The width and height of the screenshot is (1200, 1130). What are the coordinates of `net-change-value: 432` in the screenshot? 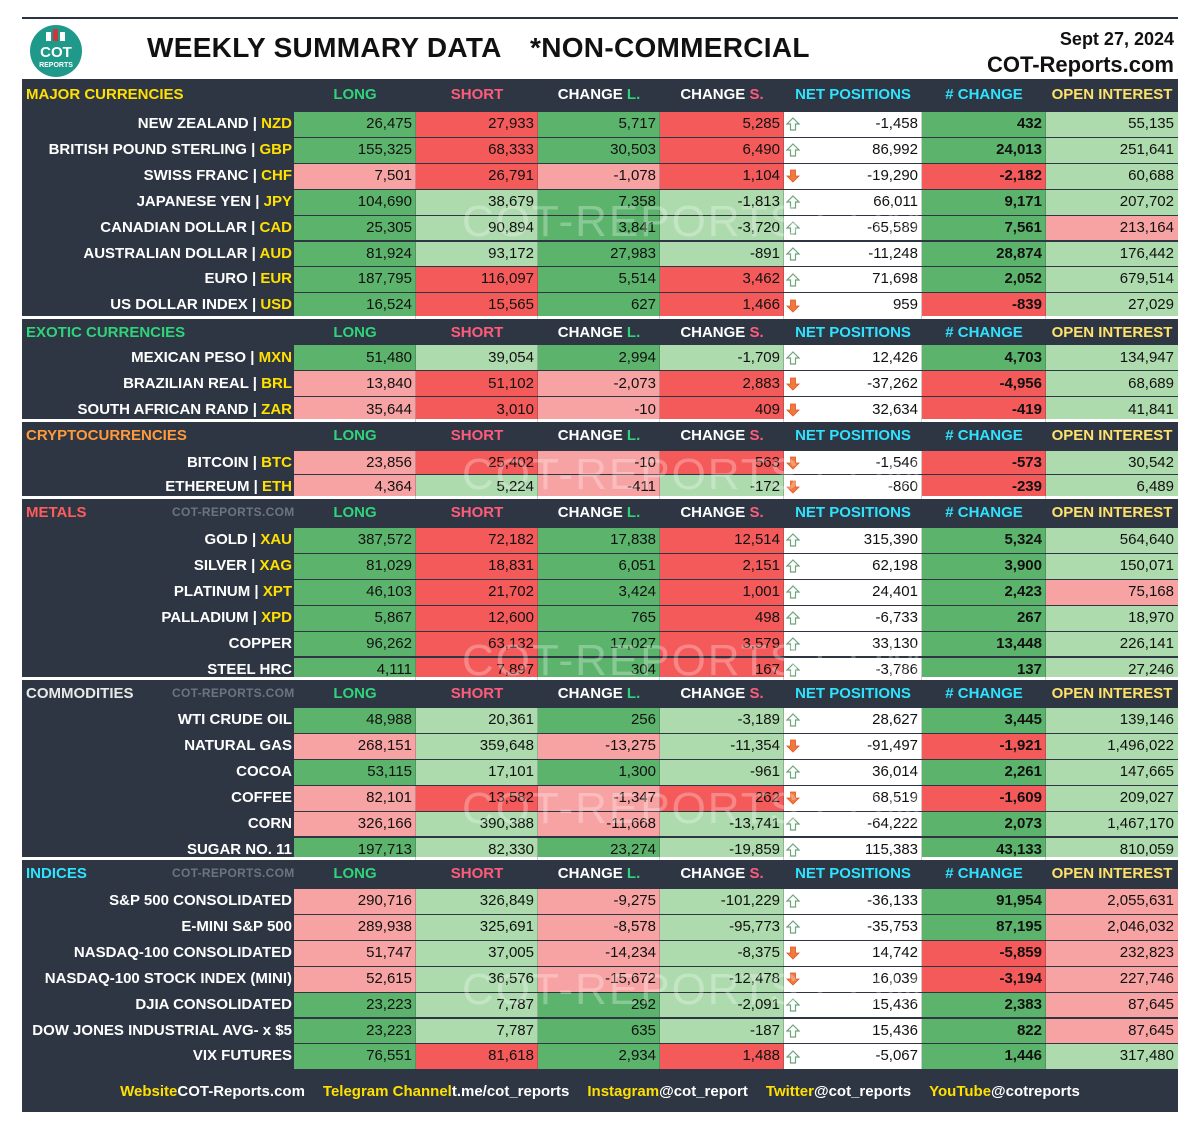 It's located at (984, 124).